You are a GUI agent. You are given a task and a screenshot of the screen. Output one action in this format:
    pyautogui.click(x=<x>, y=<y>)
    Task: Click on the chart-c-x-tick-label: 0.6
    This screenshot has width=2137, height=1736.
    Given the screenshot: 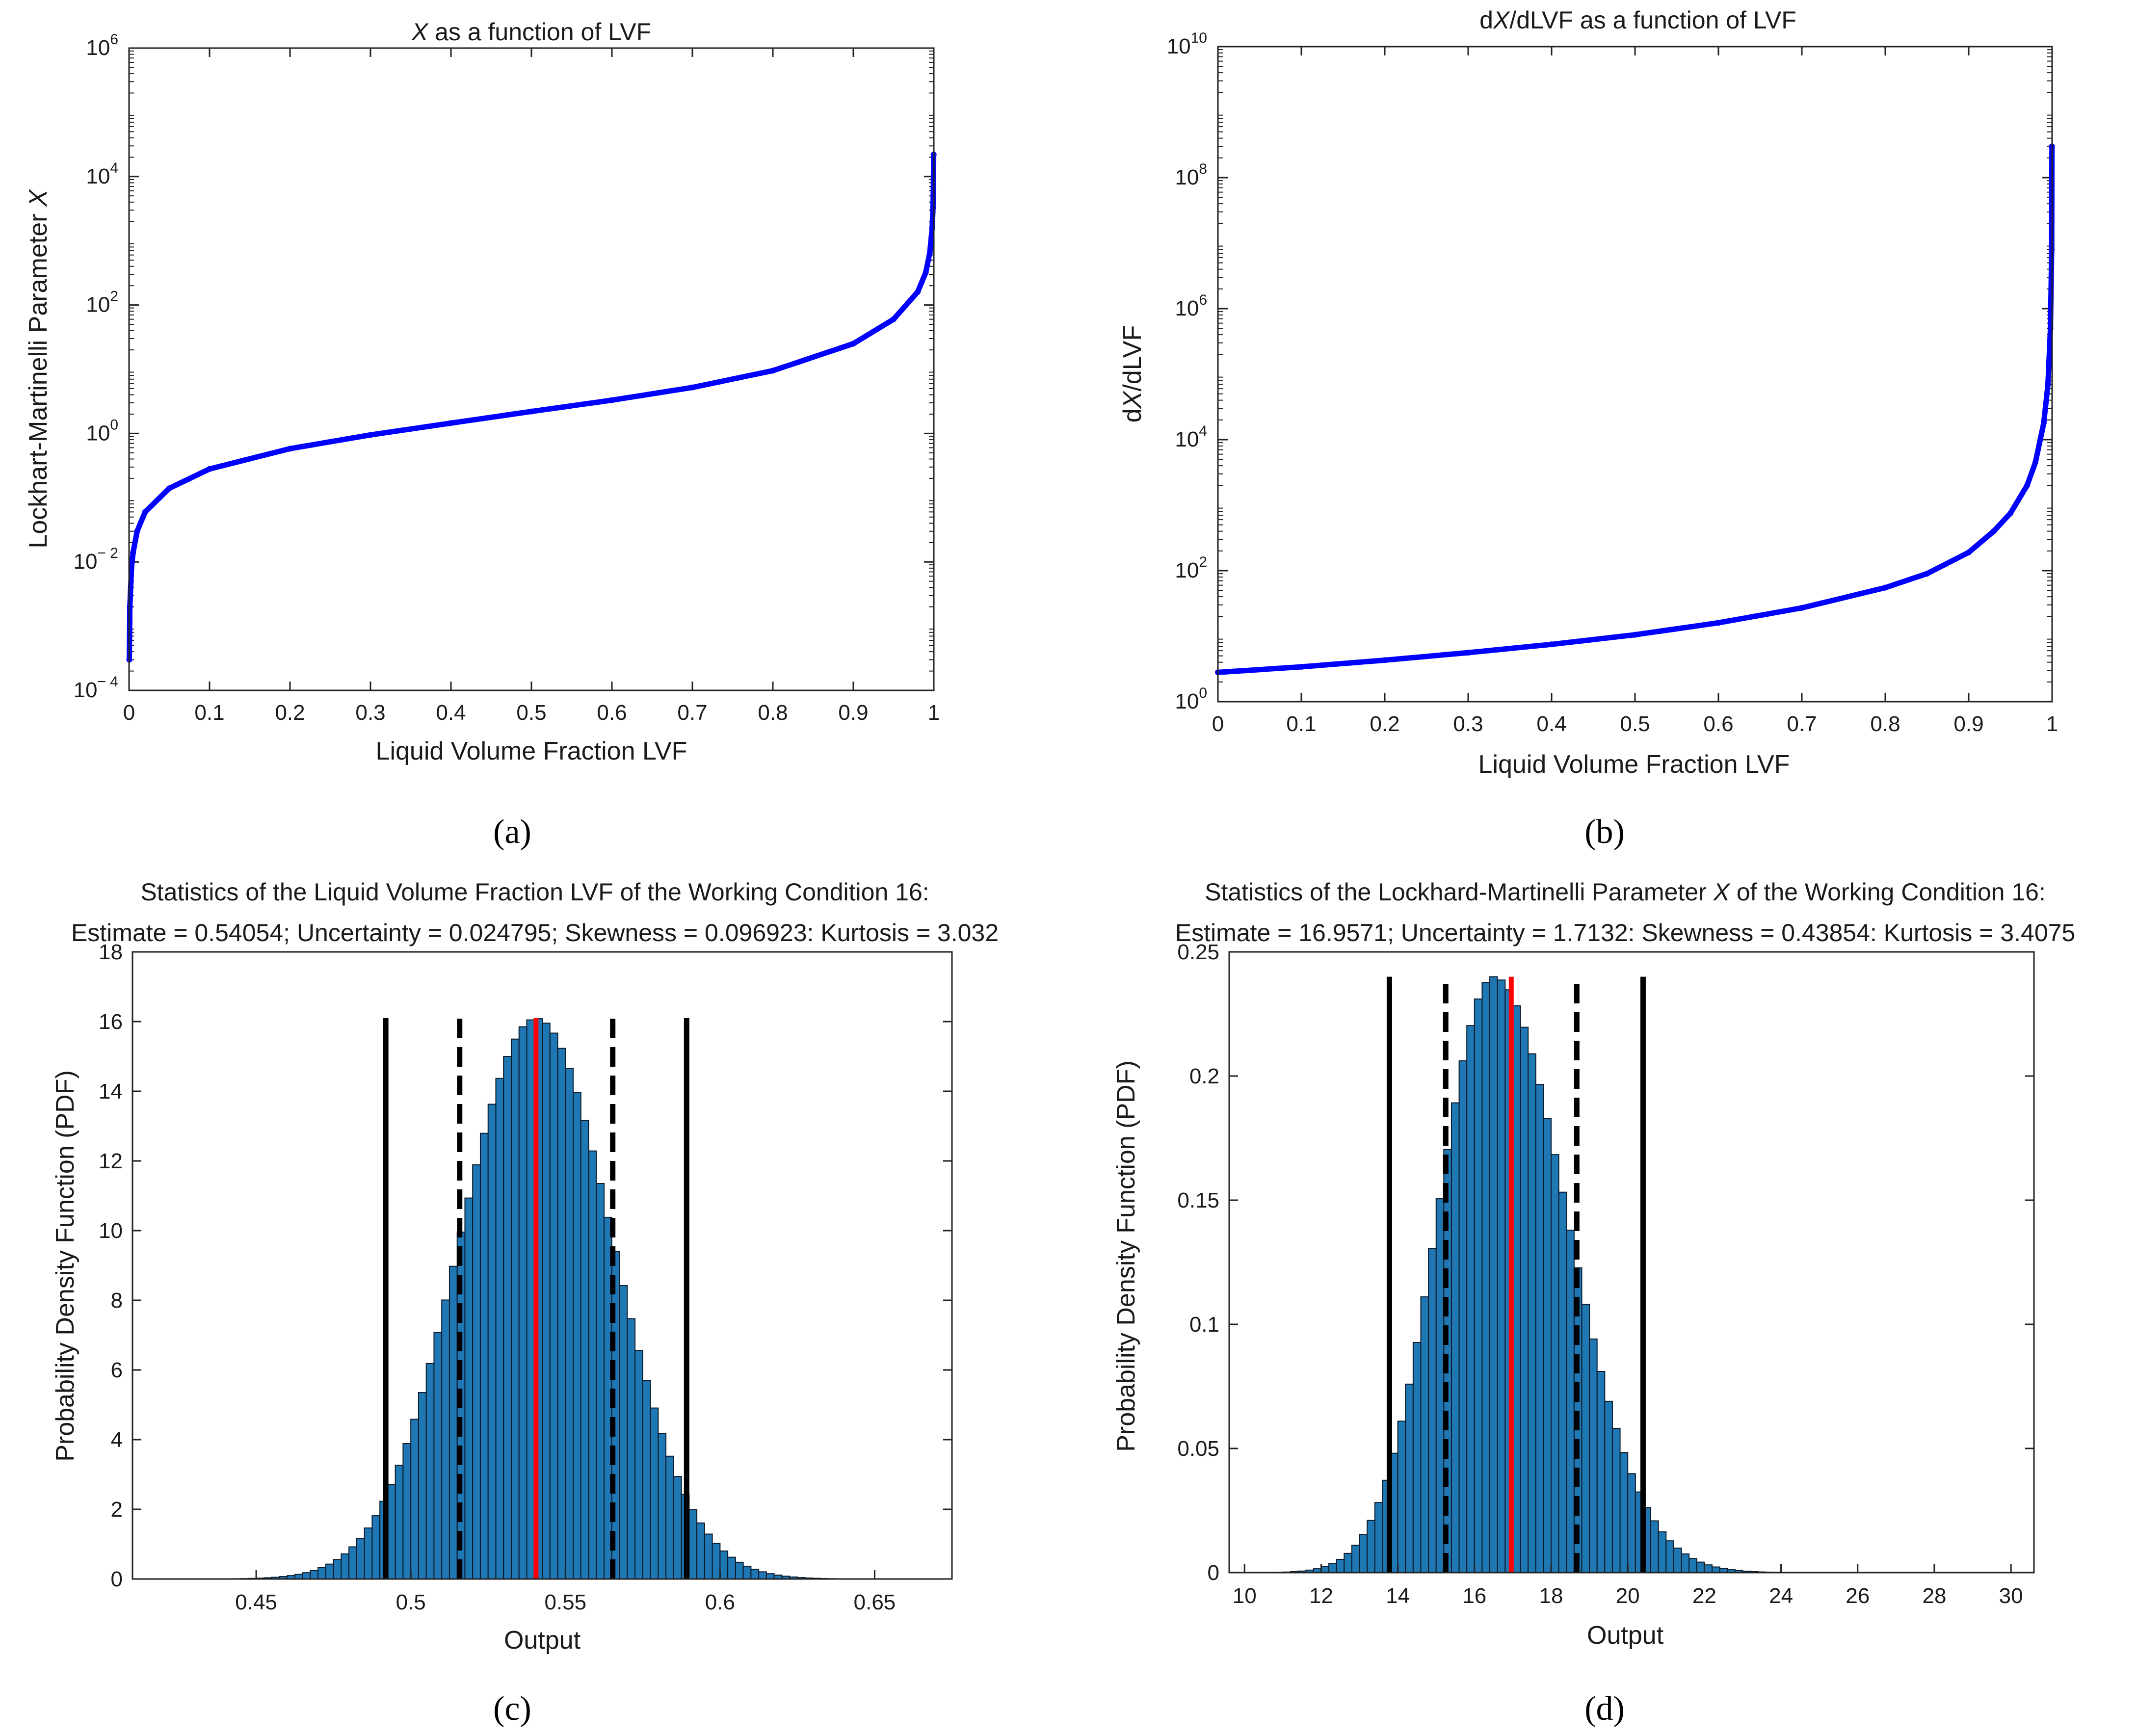 What is the action you would take?
    pyautogui.click(x=720, y=1602)
    